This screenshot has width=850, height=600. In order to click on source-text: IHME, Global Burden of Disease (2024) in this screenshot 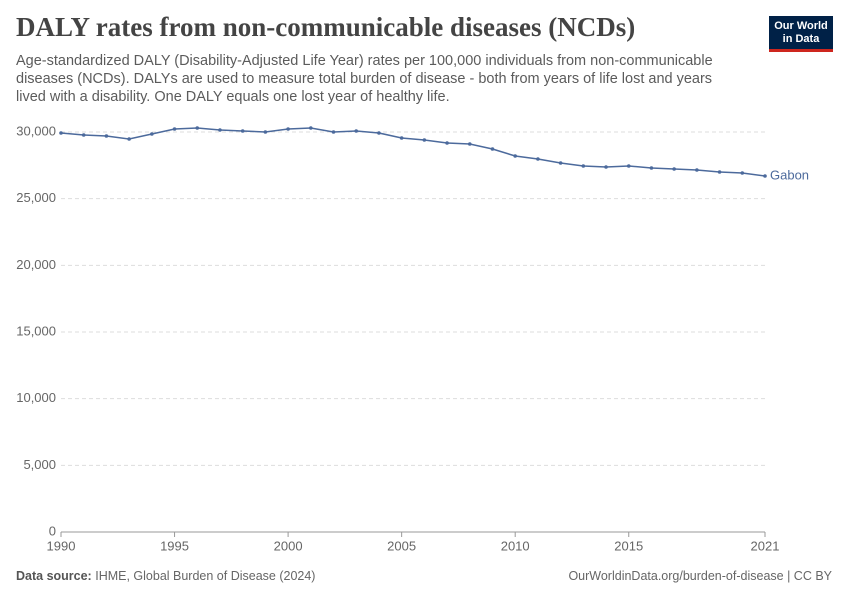, I will do `click(205, 576)`.